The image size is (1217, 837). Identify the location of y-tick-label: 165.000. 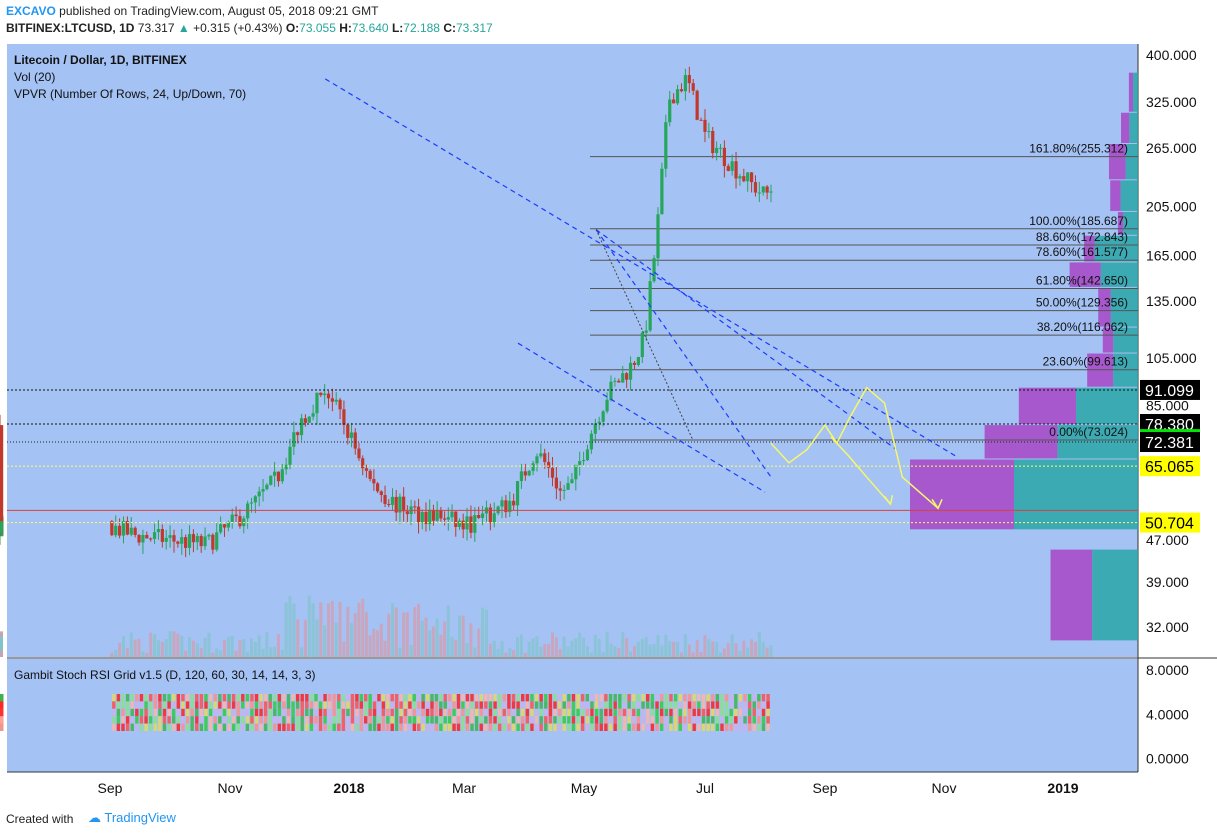
(1171, 255).